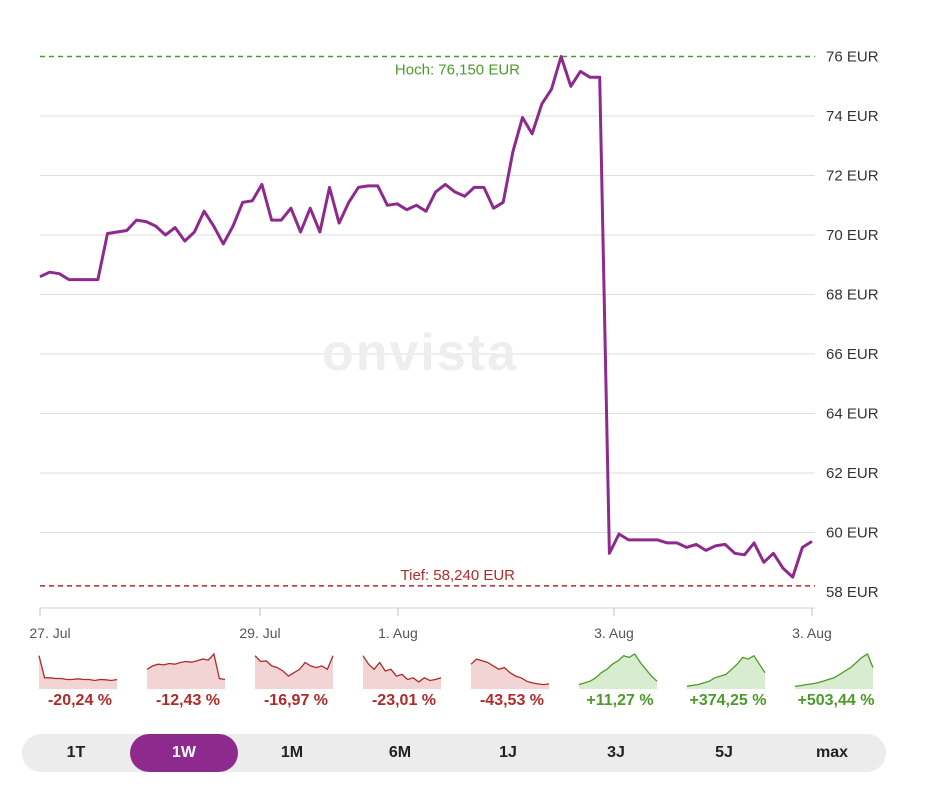 The height and width of the screenshot is (797, 930). I want to click on period-change-label: -43,53 %, so click(512, 700).